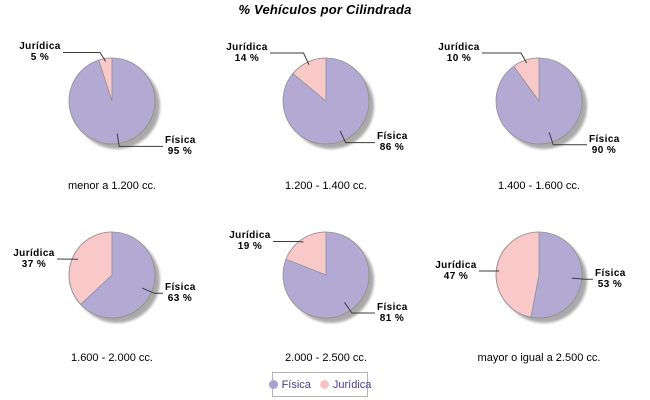 This screenshot has width=650, height=400. I want to click on pie-1-juridica-value: 5 %, so click(40, 57).